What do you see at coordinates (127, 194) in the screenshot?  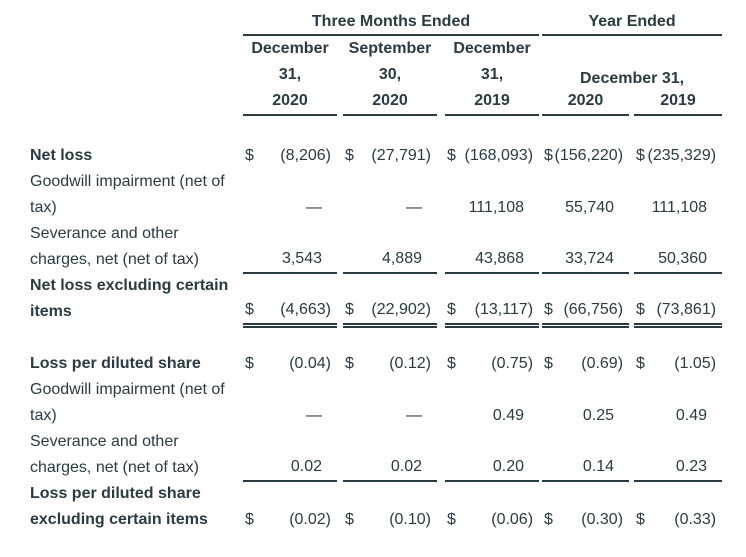 I see `row-label-goodwill-impairment: Goodwill impairment (net of tax)` at bounding box center [127, 194].